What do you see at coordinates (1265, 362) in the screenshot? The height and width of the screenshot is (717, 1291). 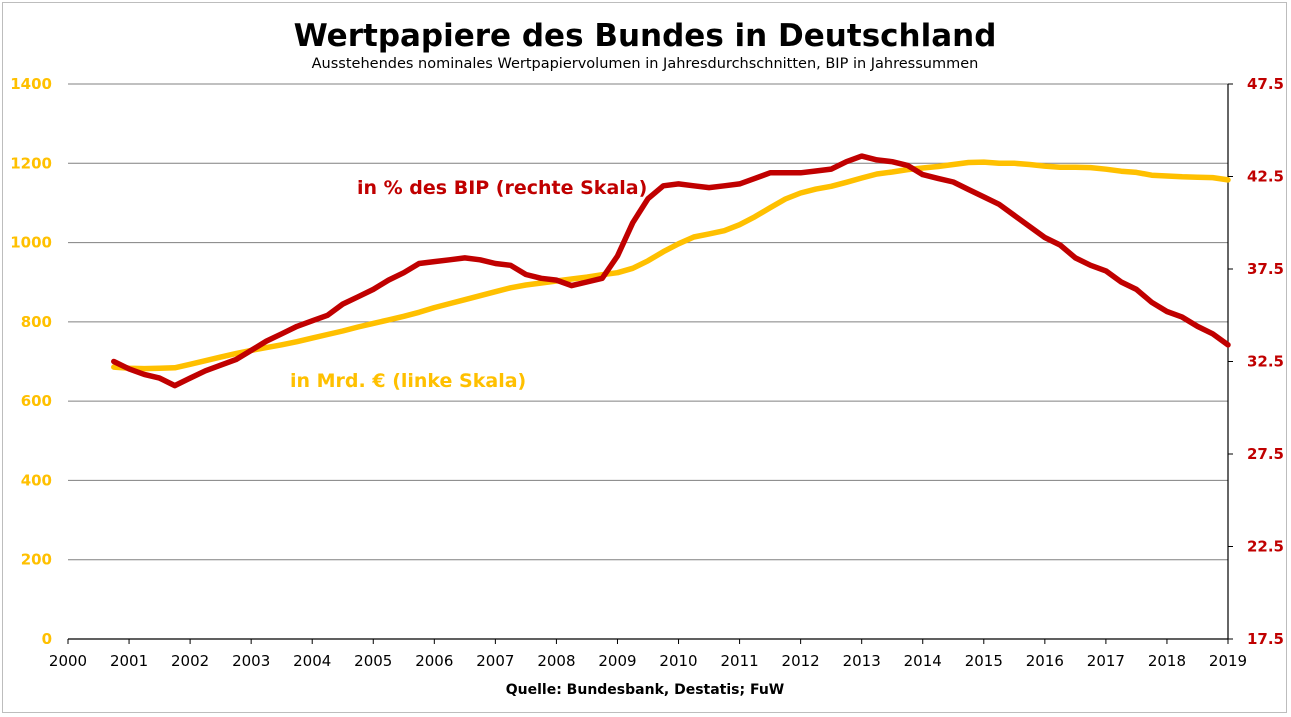 I see `right-tick-label: 32.5` at bounding box center [1265, 362].